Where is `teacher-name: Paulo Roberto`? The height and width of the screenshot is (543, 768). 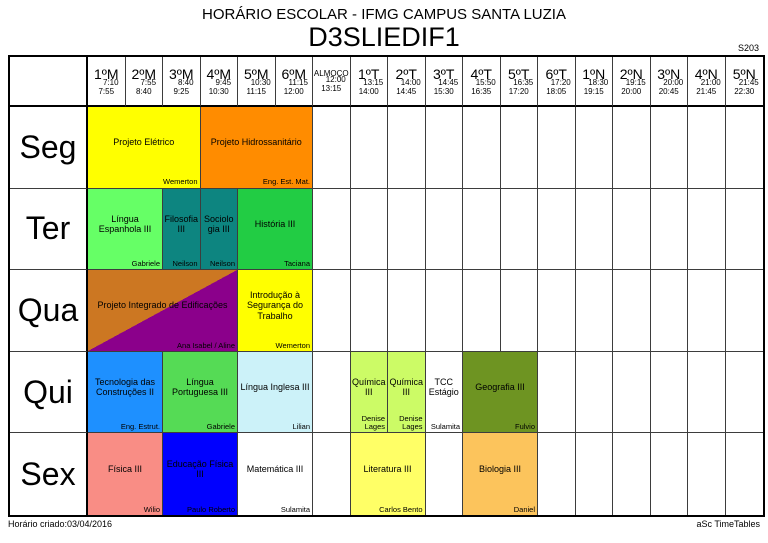
teacher-name: Paulo Roberto is located at coordinates (211, 509).